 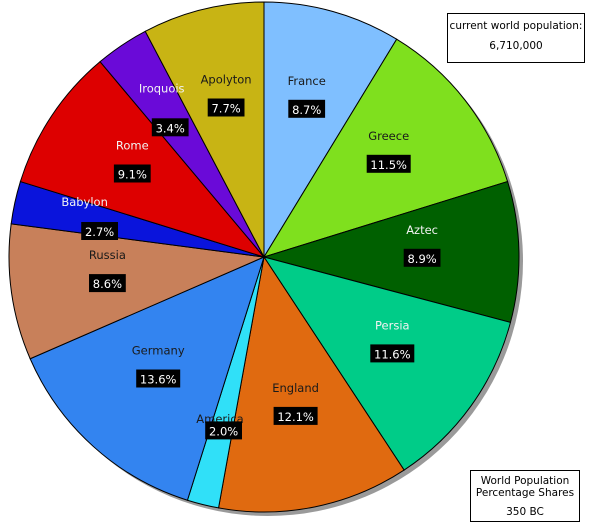 What do you see at coordinates (516, 26) in the screenshot?
I see `population-label: current world population:` at bounding box center [516, 26].